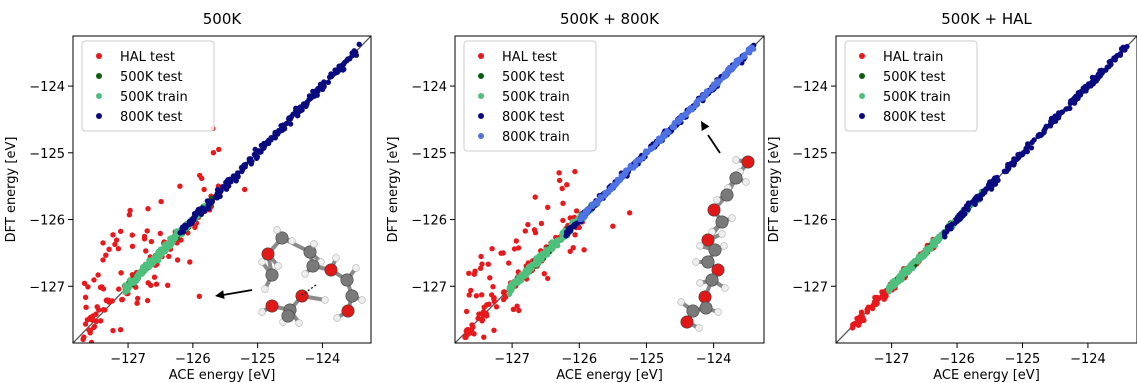  Describe the element at coordinates (914, 117) in the screenshot. I see `legend-label: 800K test` at that location.